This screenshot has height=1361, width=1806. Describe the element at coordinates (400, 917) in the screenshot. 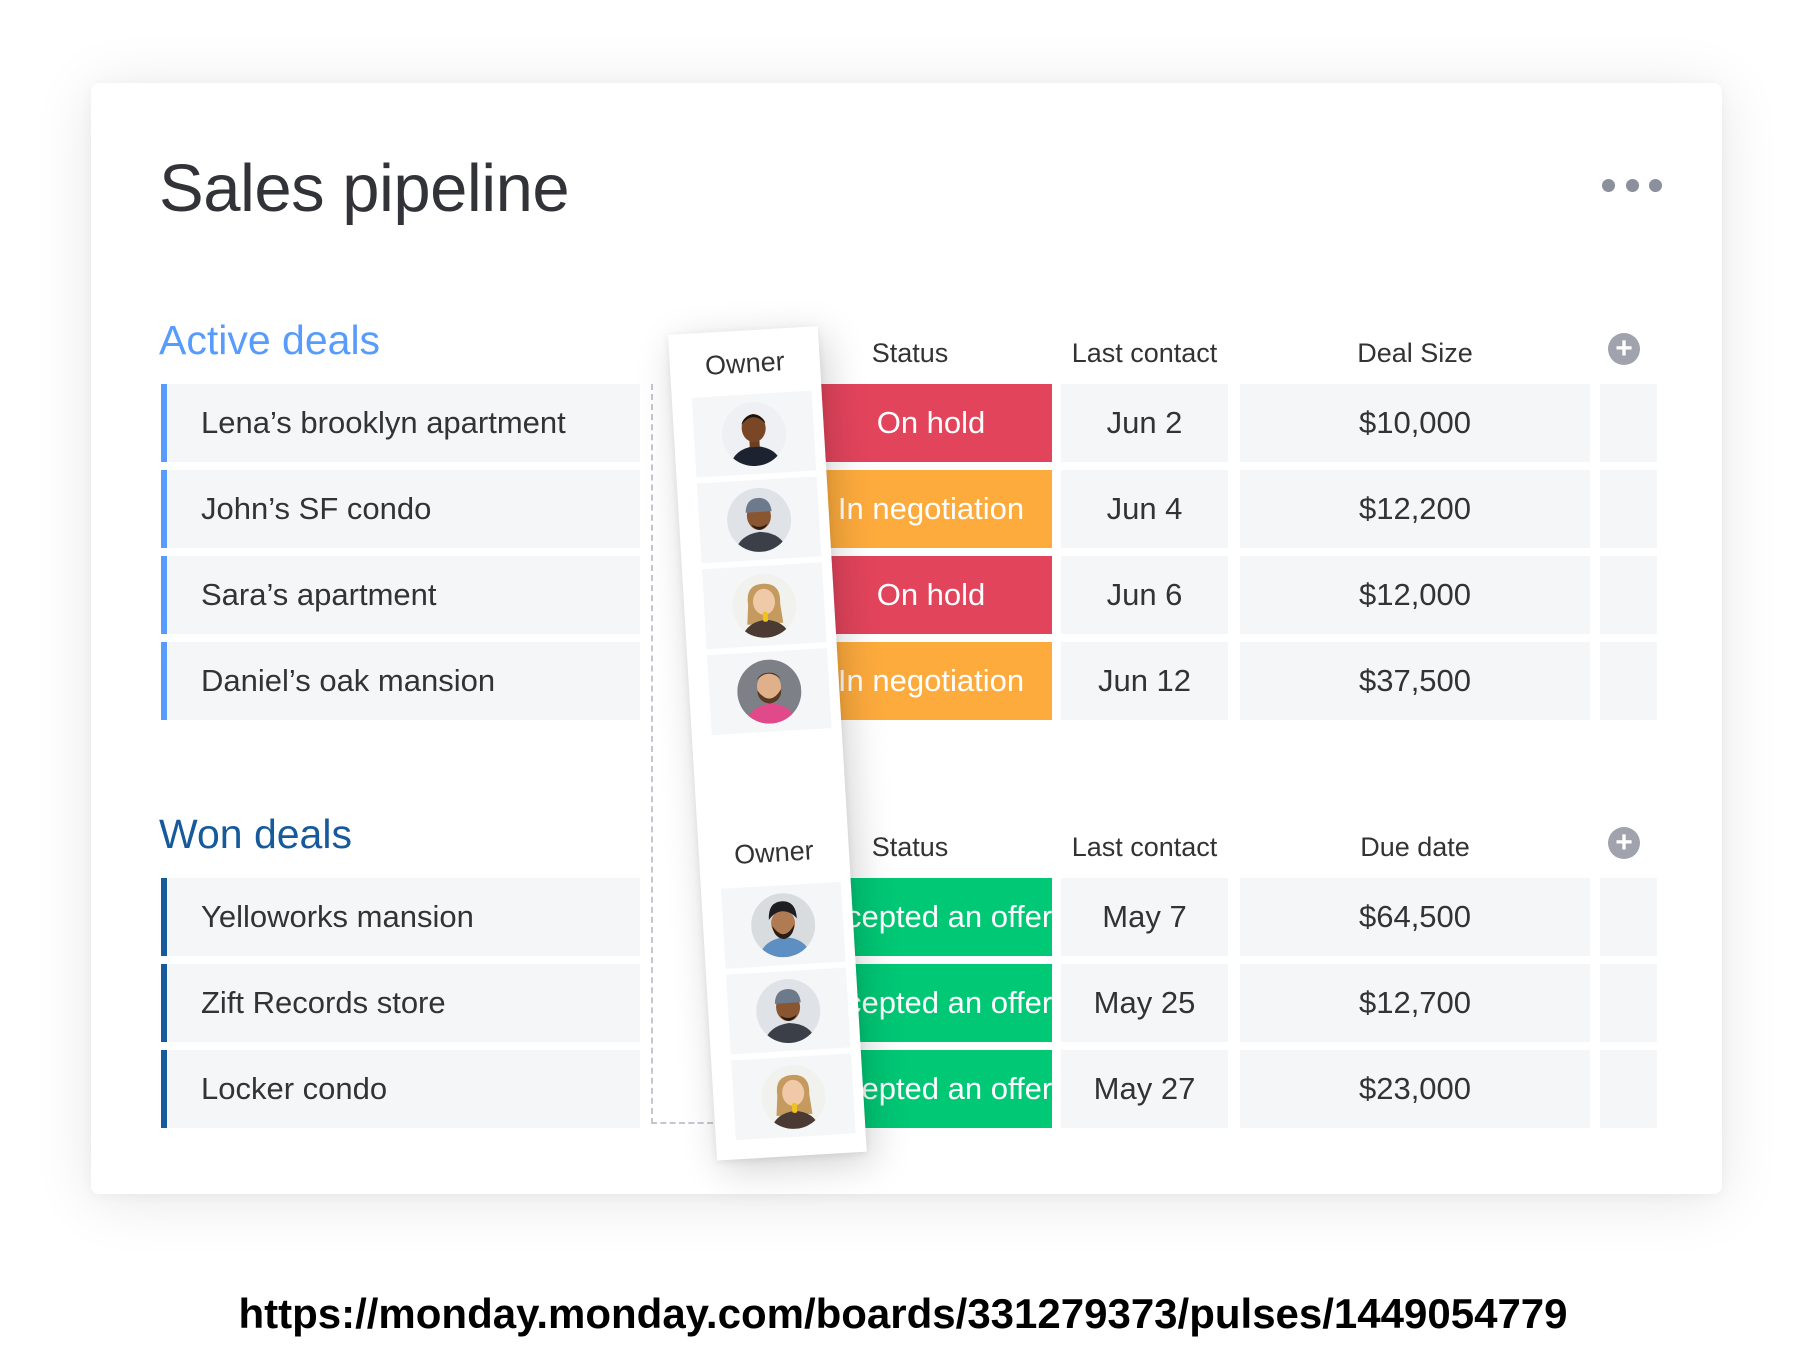

I see `item-name: Yelloworks mansion` at that location.